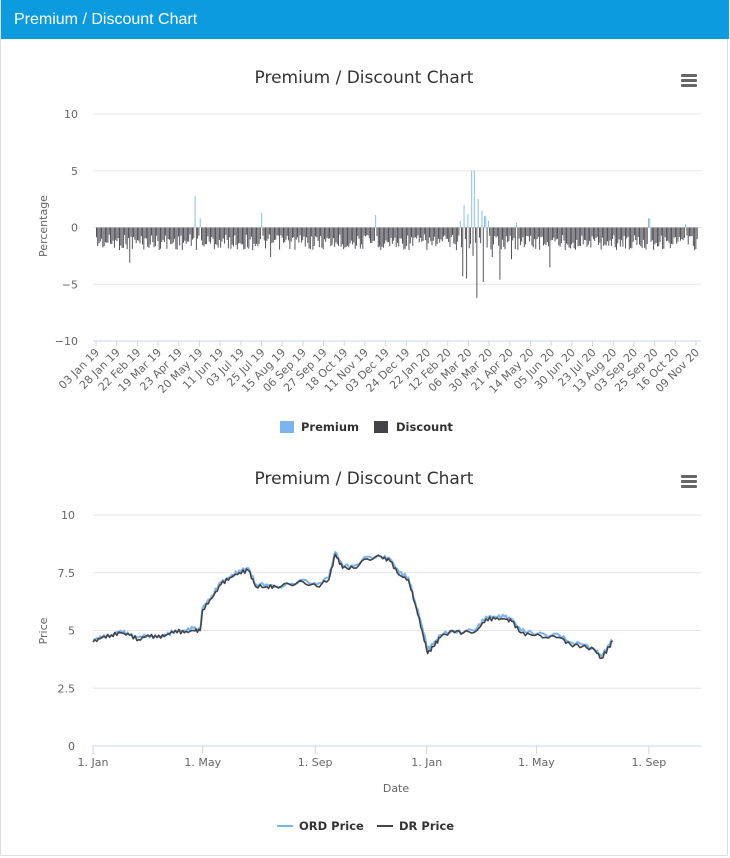 The height and width of the screenshot is (858, 730). I want to click on chart-menu-icon, so click(689, 80).